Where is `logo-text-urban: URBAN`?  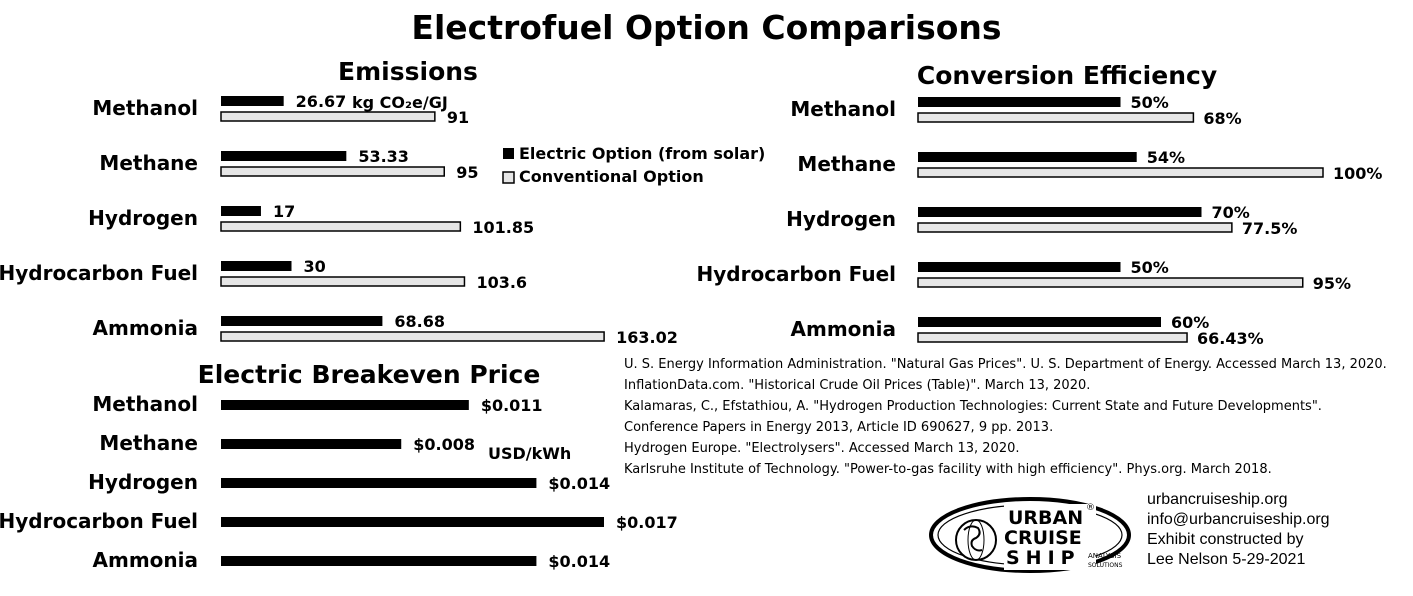
logo-text-urban: URBAN is located at coordinates (1045, 518).